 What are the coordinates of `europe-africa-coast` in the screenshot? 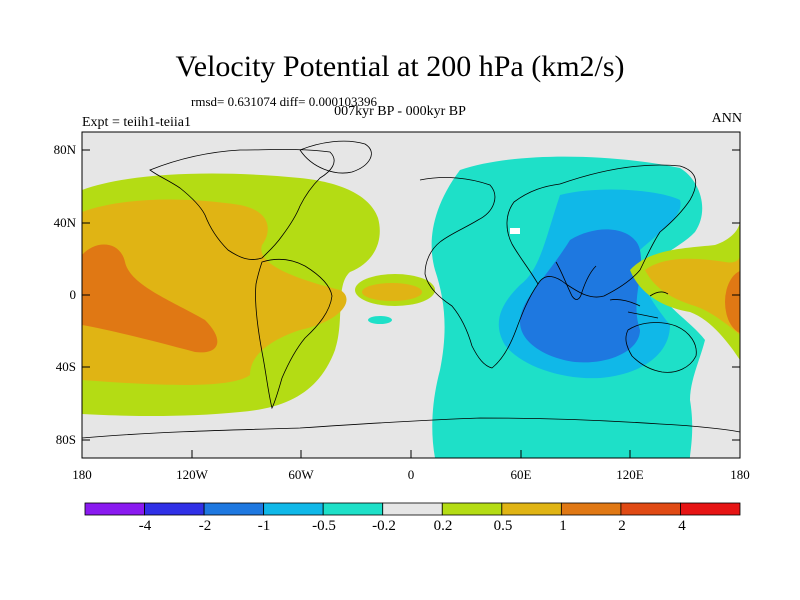 It's located at (490, 273).